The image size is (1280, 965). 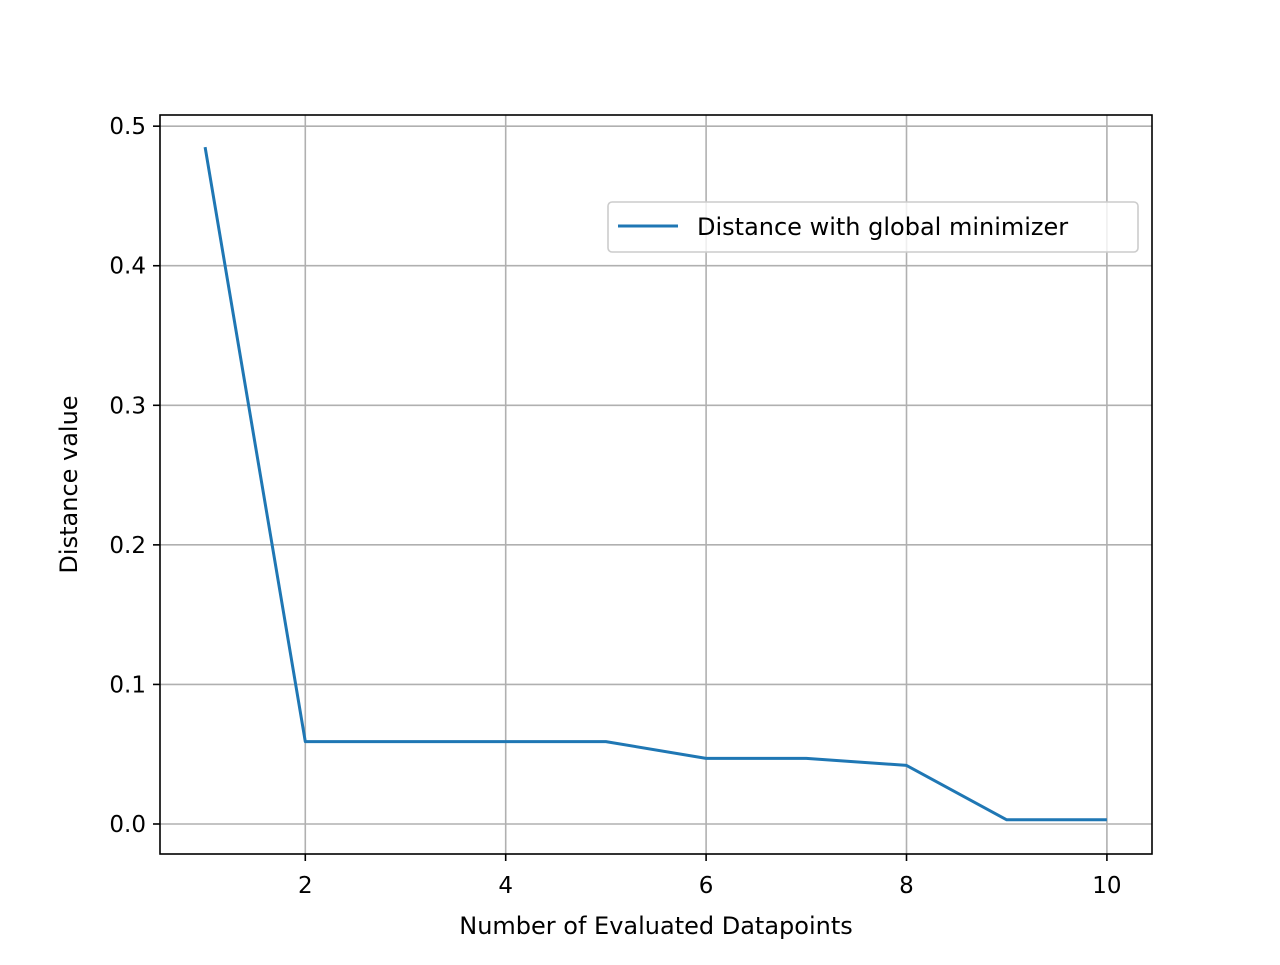 I want to click on y-tick-label: 0.5, so click(x=127, y=127).